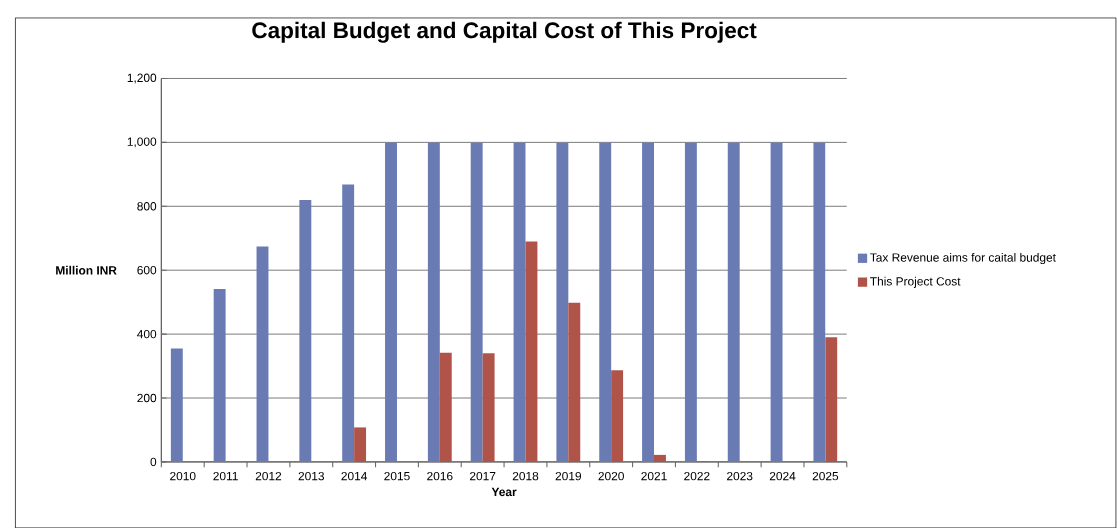 The height and width of the screenshot is (528, 1117). I want to click on y-tick-label: 600, so click(147, 270).